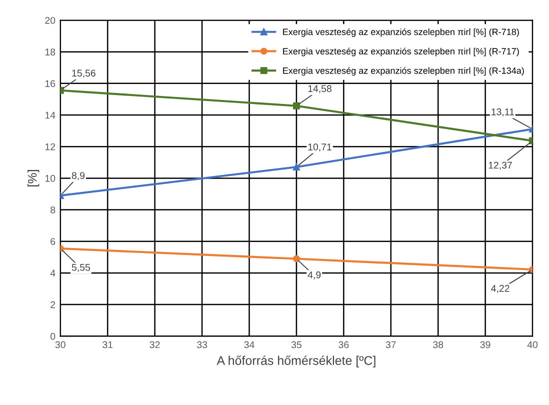 This screenshot has height=405, width=549. I want to click on x-tick-label: 36, so click(343, 344).